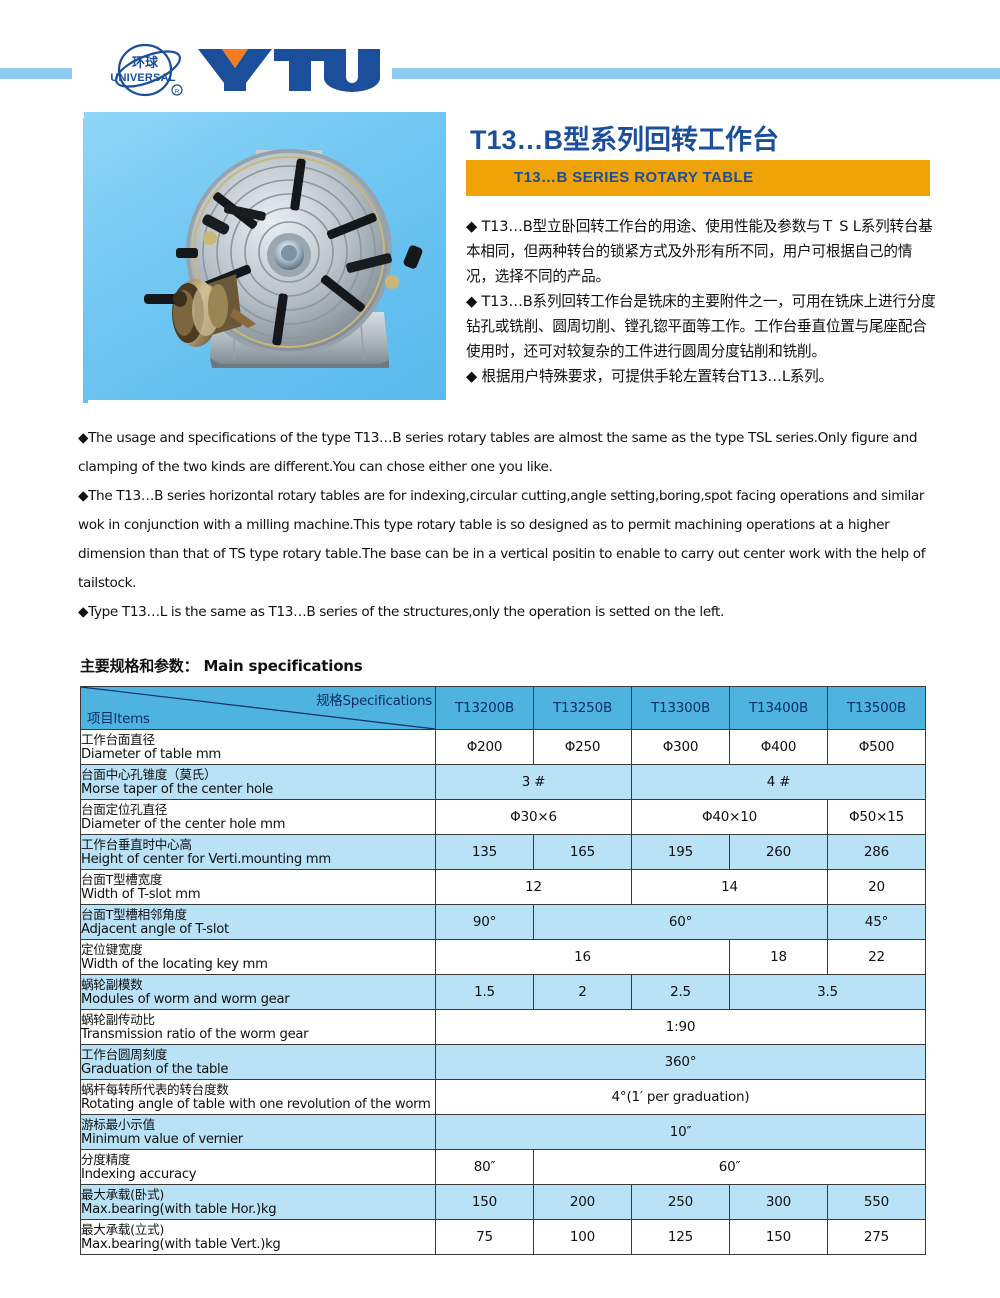  I want to click on spec-item-label-cn: 工作台垂直时中心高, so click(136, 844).